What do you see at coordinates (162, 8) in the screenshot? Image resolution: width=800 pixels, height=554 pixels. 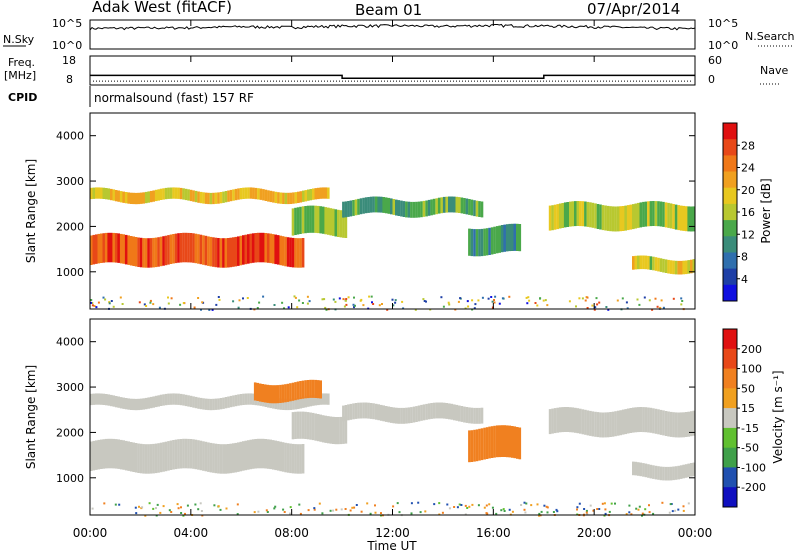 I see `radar-title: Adak West (fitACF)` at bounding box center [162, 8].